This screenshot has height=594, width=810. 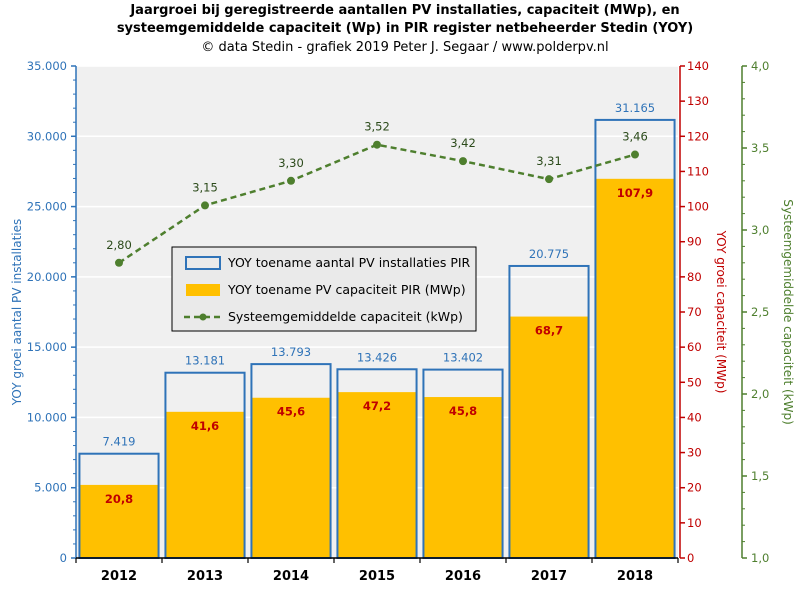 I want to click on right-axis-average-tick-label: 1,0, so click(x=760, y=558).